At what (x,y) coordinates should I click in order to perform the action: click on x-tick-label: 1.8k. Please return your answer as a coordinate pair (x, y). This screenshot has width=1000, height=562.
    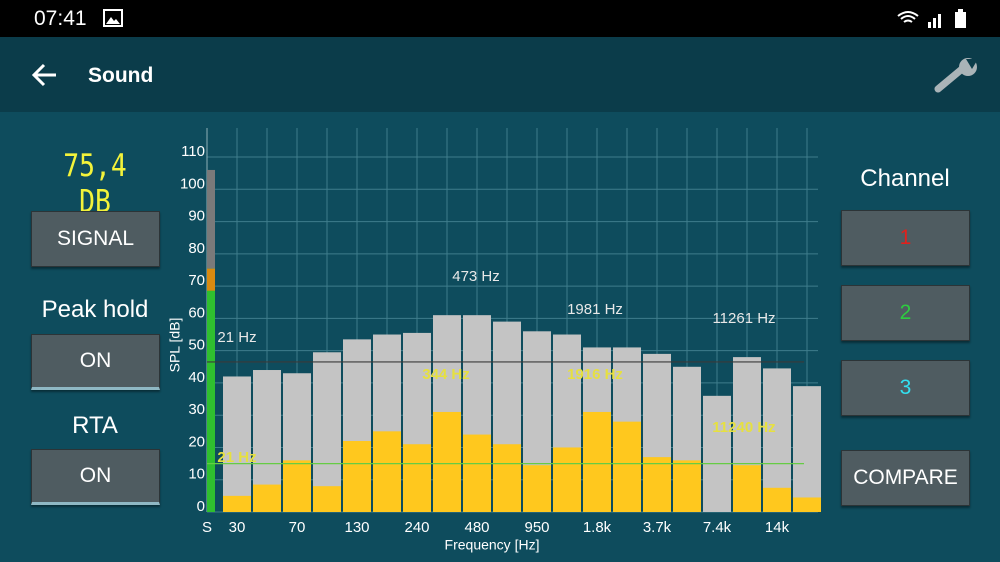
    Looking at the image, I should click on (597, 527).